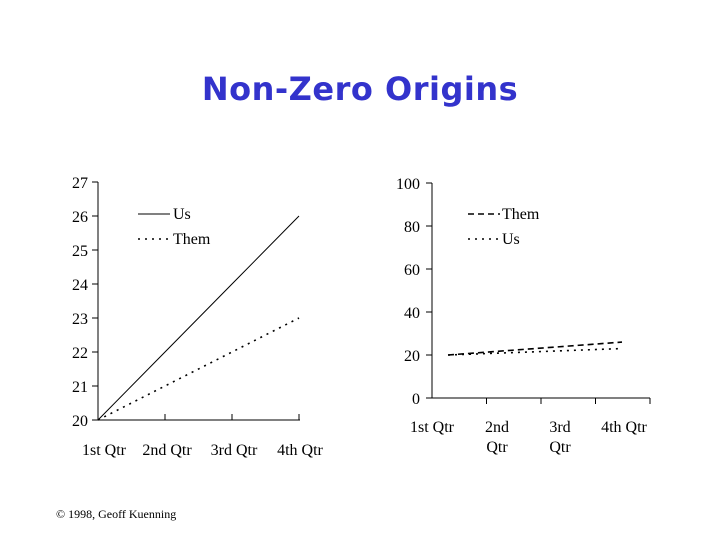 This screenshot has height=540, width=720. What do you see at coordinates (412, 227) in the screenshot?
I see `y-tick-label: 80` at bounding box center [412, 227].